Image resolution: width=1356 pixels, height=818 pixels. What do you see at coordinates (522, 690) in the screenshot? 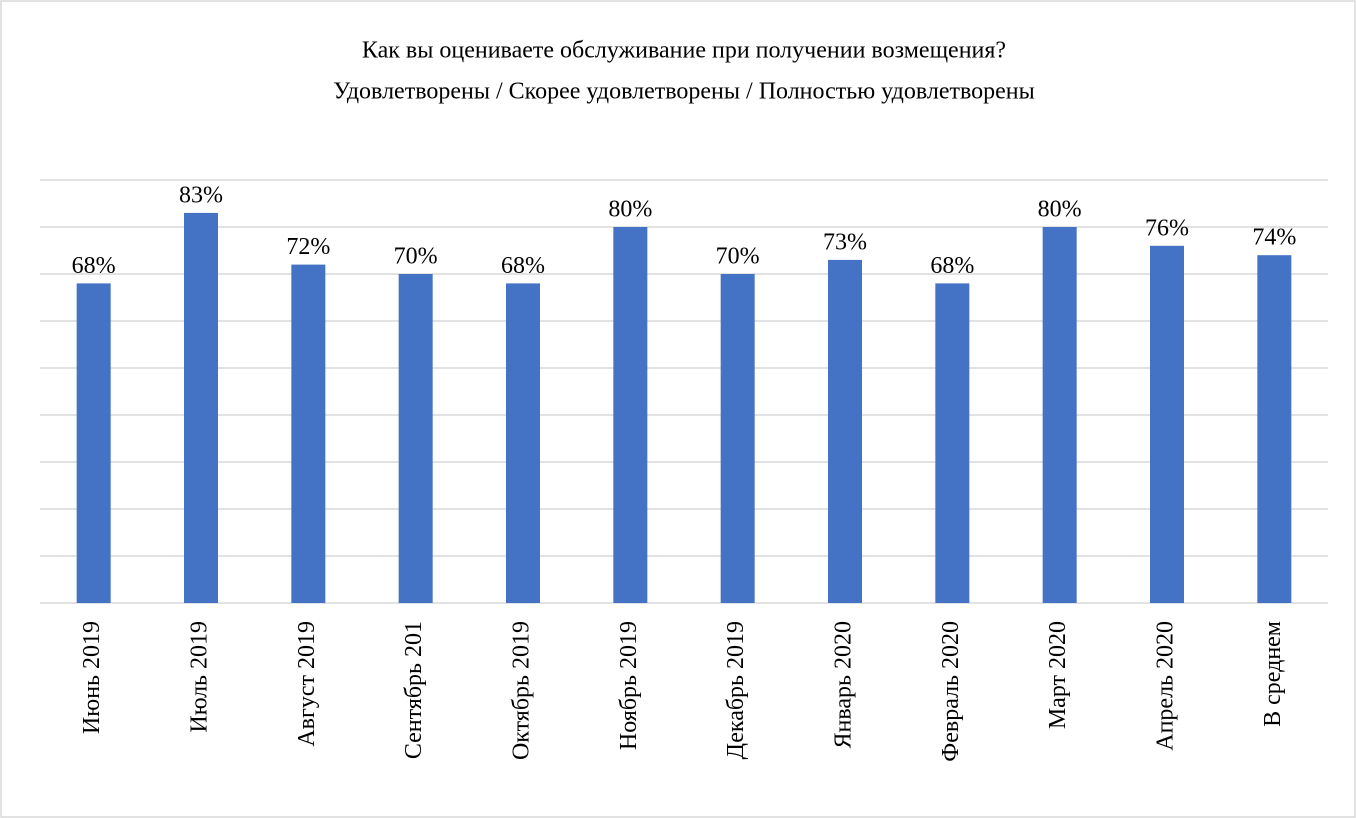
I see `x-tick-label: Октябрь 2019` at bounding box center [522, 690].